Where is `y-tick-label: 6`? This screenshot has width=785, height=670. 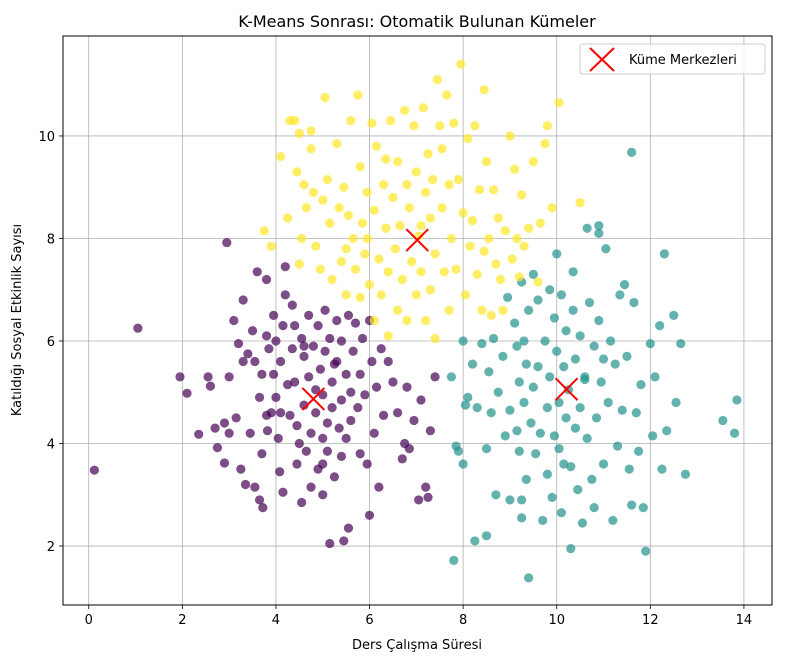 y-tick-label: 6 is located at coordinates (51, 342).